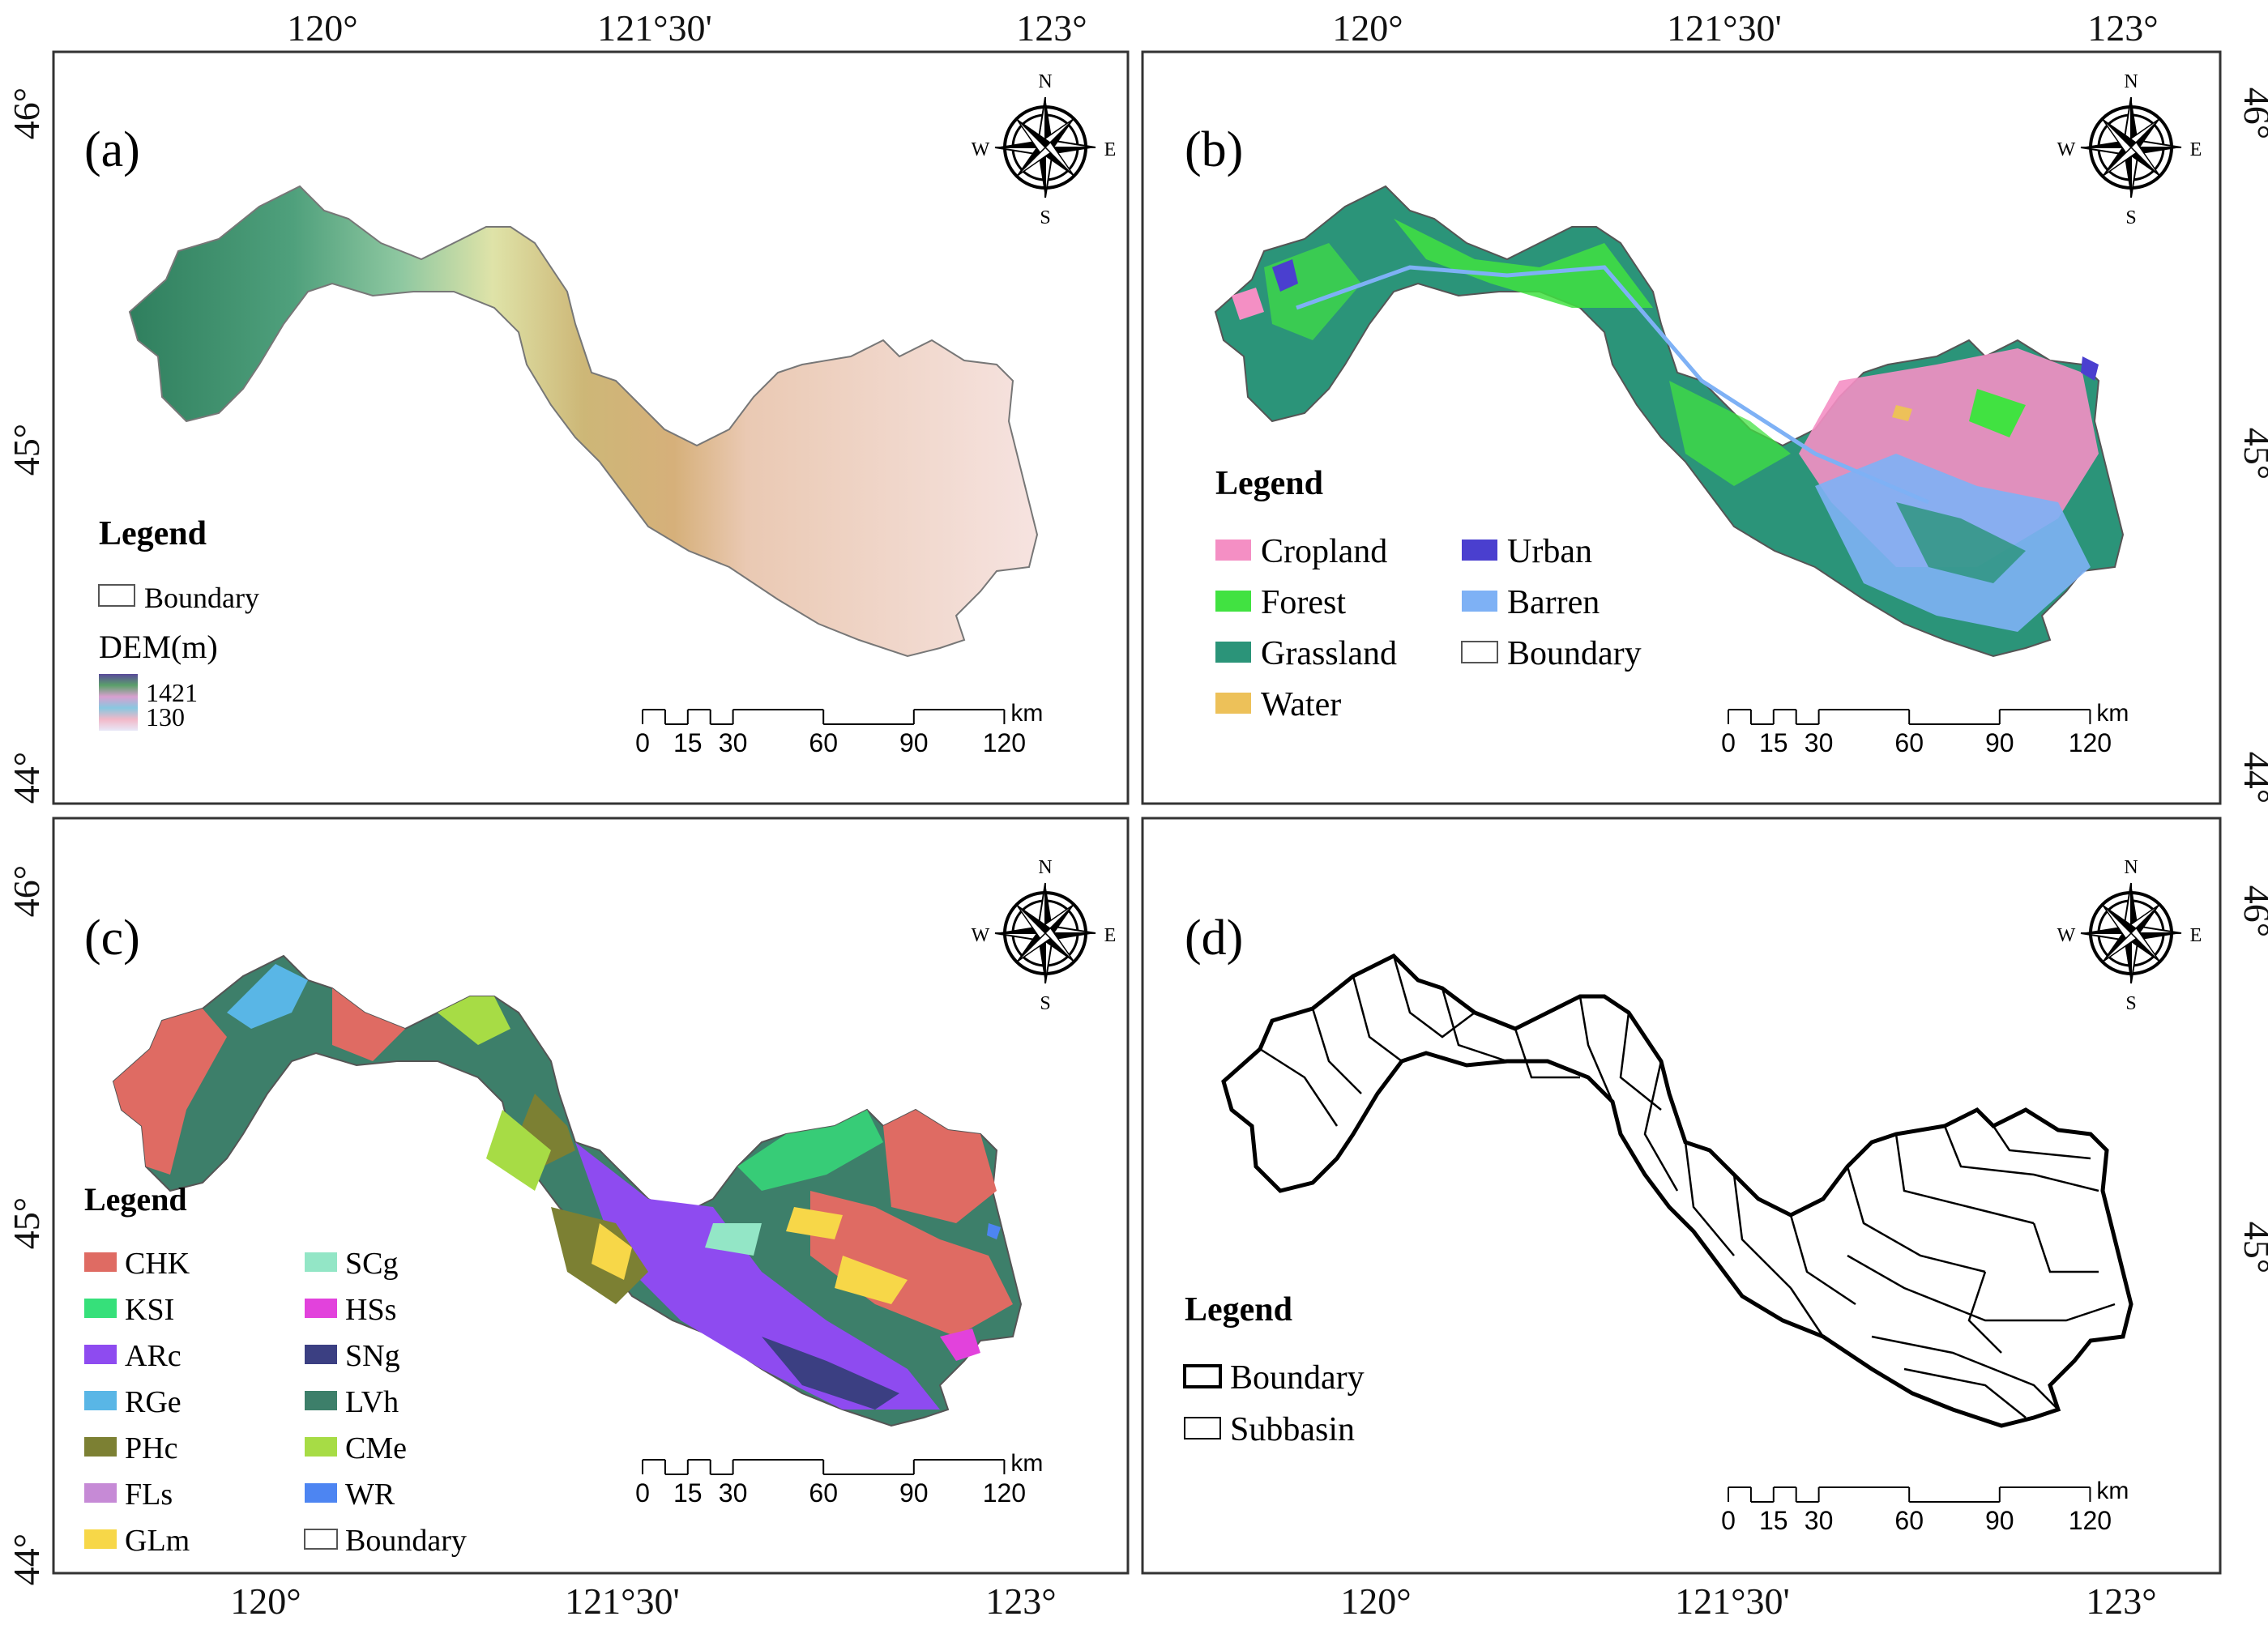 Image resolution: width=2268 pixels, height=1625 pixels. What do you see at coordinates (100, 1309) in the screenshot?
I see `legend-swatch-ksi` at bounding box center [100, 1309].